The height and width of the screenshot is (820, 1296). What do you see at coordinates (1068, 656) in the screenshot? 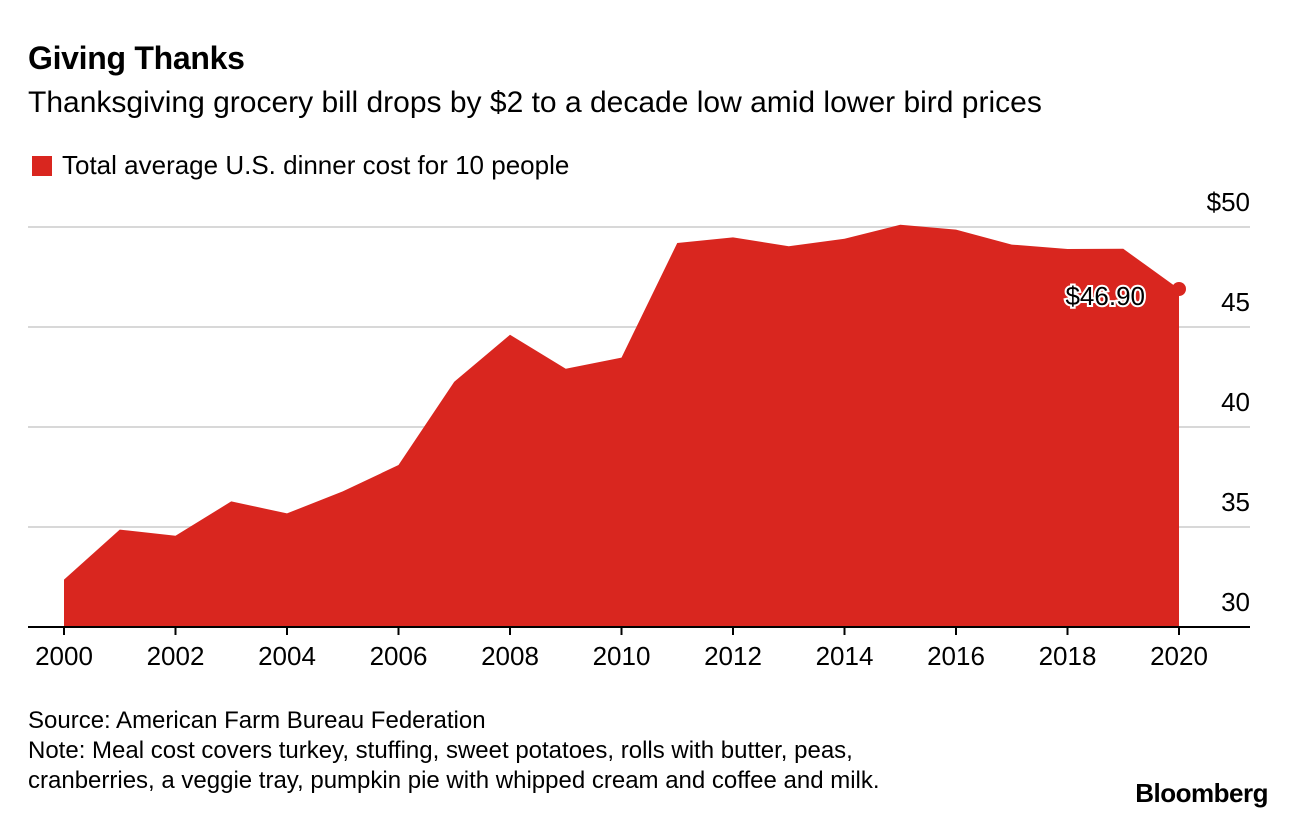
I see `x-tick-label: 2018` at bounding box center [1068, 656].